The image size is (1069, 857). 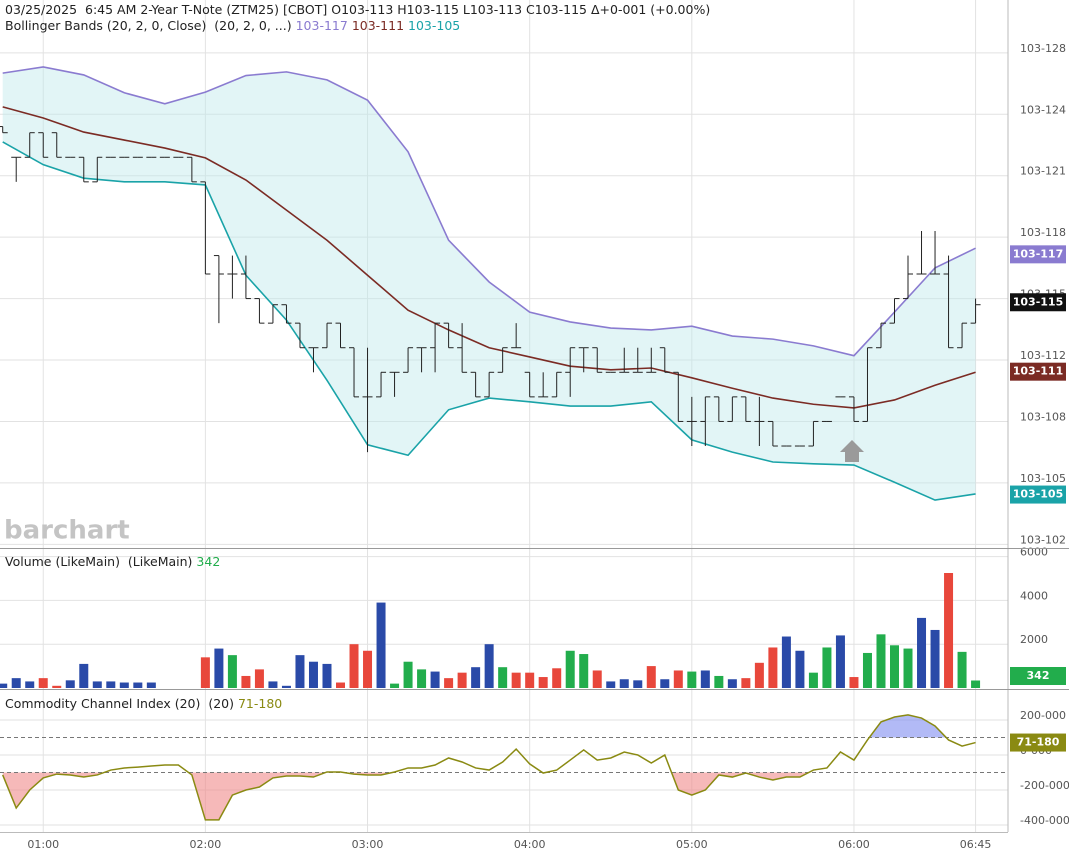 I want to click on price-badge-label: 71-180, so click(x=1038, y=742).